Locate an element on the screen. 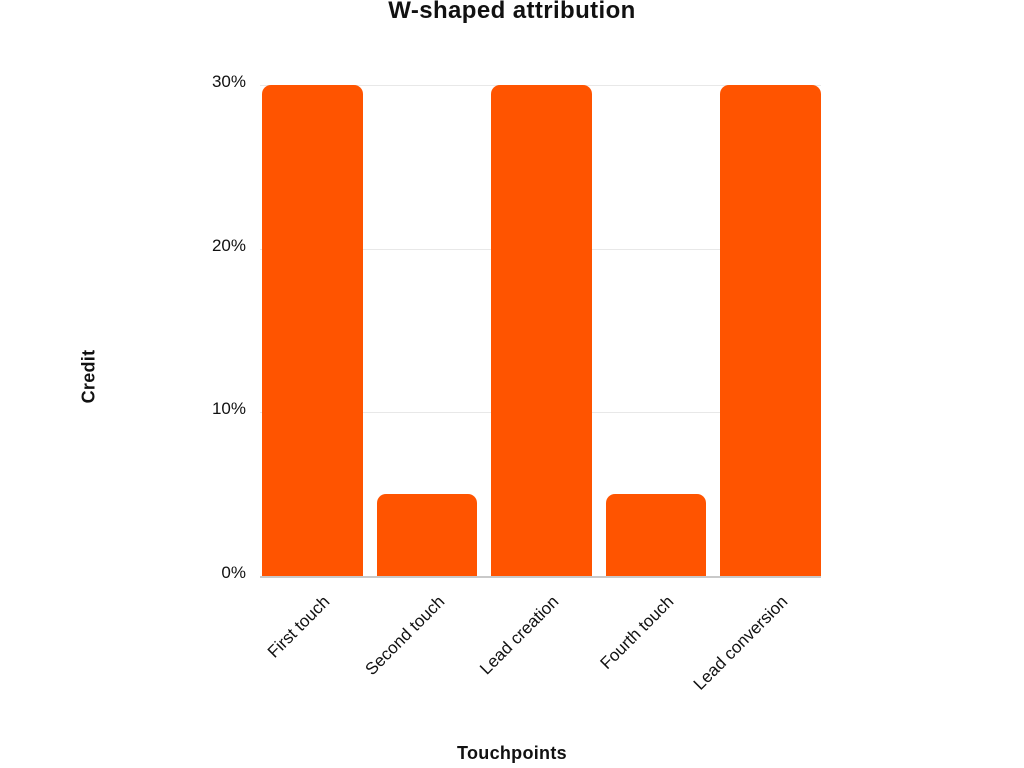 The width and height of the screenshot is (1024, 768). bar-fourth-touch is located at coordinates (655, 535).